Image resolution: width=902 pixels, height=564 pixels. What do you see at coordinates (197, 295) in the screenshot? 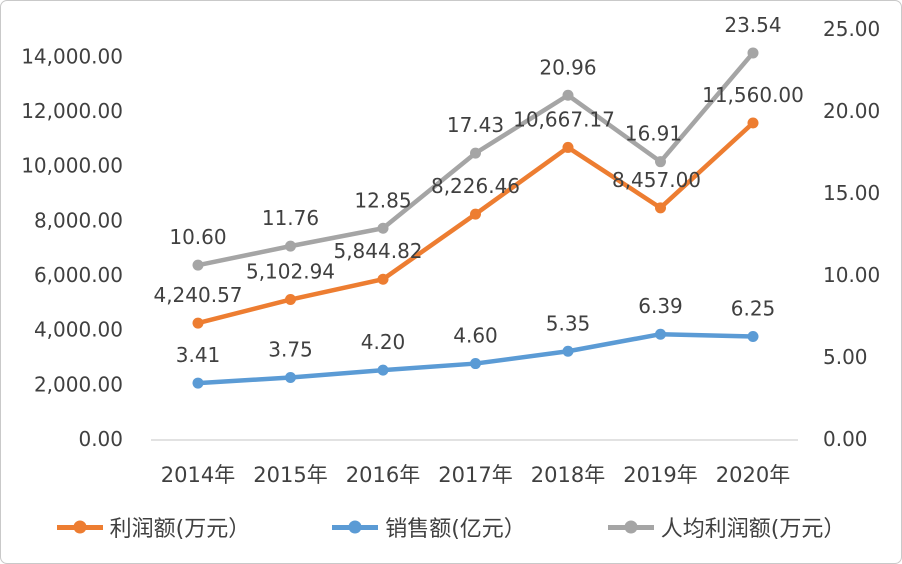
I see `data-label-0: 4,240.57` at bounding box center [197, 295].